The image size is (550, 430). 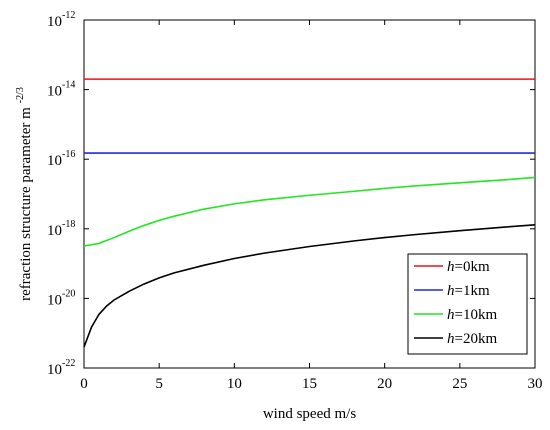 What do you see at coordinates (68, 363) in the screenshot?
I see `y-tick-exponent: -22` at bounding box center [68, 363].